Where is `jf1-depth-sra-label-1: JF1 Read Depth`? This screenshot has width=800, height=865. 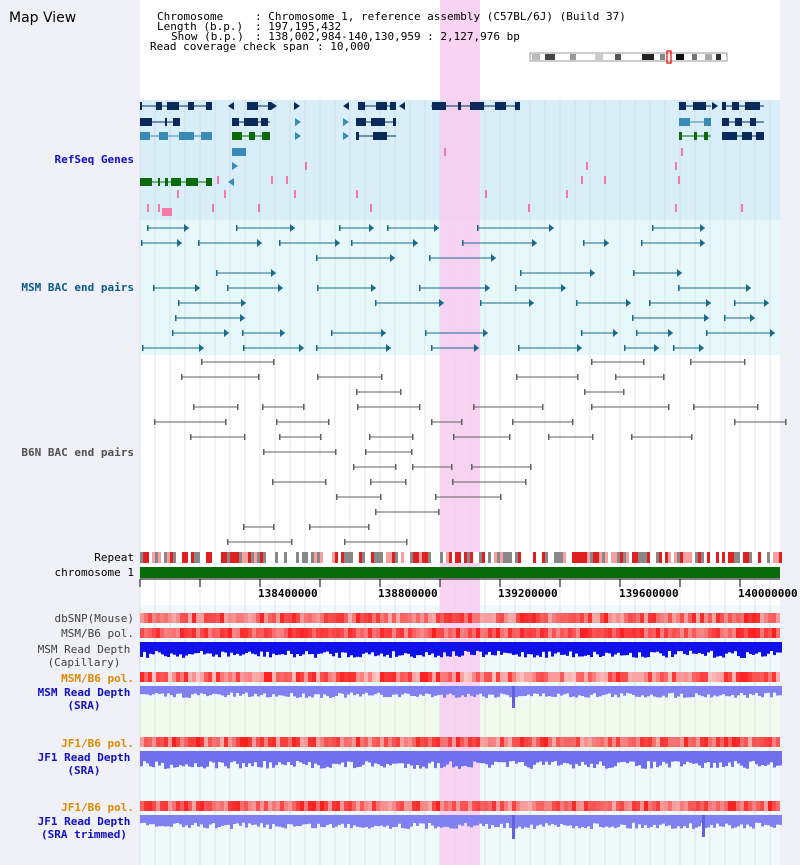
jf1-depth-sra-label-1: JF1 Read Depth is located at coordinates (84, 757).